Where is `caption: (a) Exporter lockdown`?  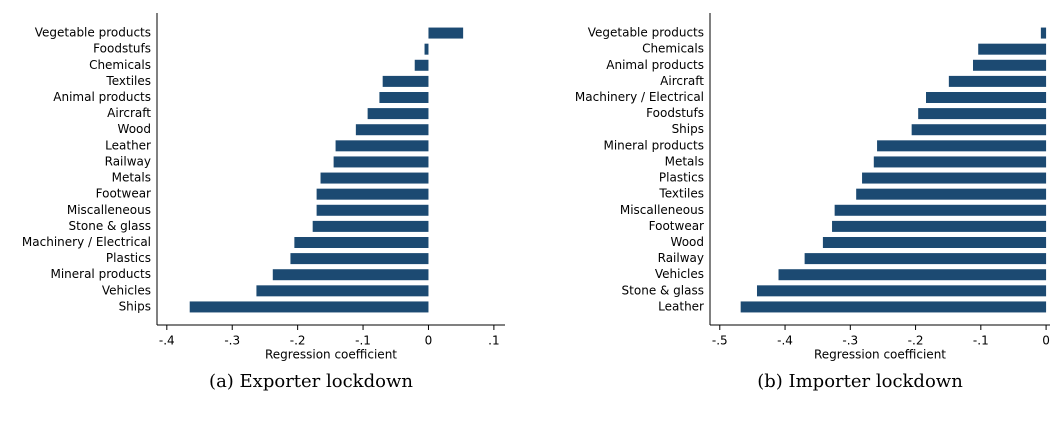 caption: (a) Exporter lockdown is located at coordinates (311, 381).